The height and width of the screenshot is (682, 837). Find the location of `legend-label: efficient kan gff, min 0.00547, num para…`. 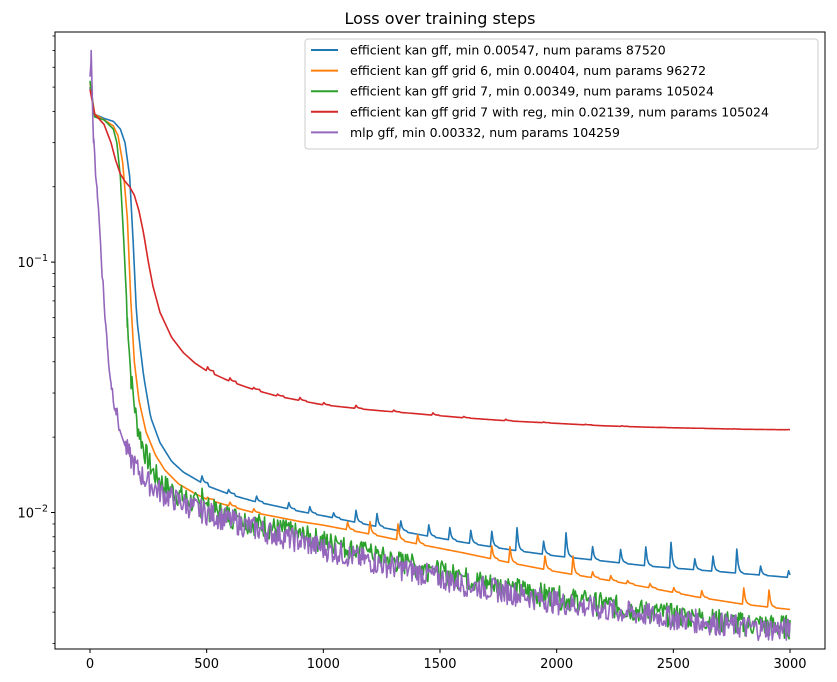

legend-label: efficient kan gff, min 0.00547, num para… is located at coordinates (508, 50).